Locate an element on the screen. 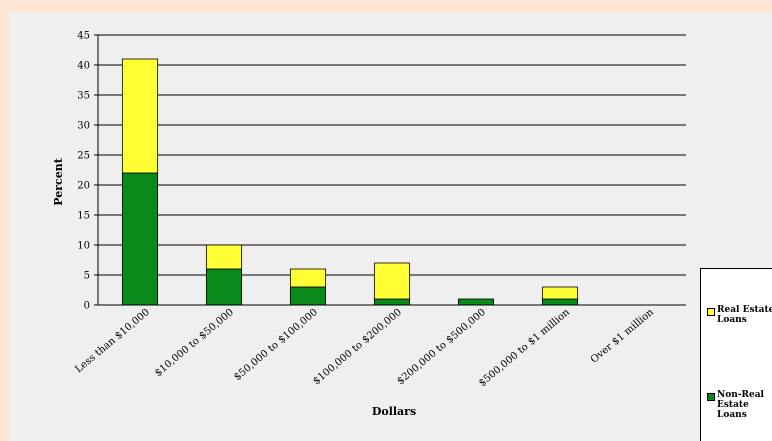 The height and width of the screenshot is (441, 772). y-tick-label: 0 is located at coordinates (87, 306).